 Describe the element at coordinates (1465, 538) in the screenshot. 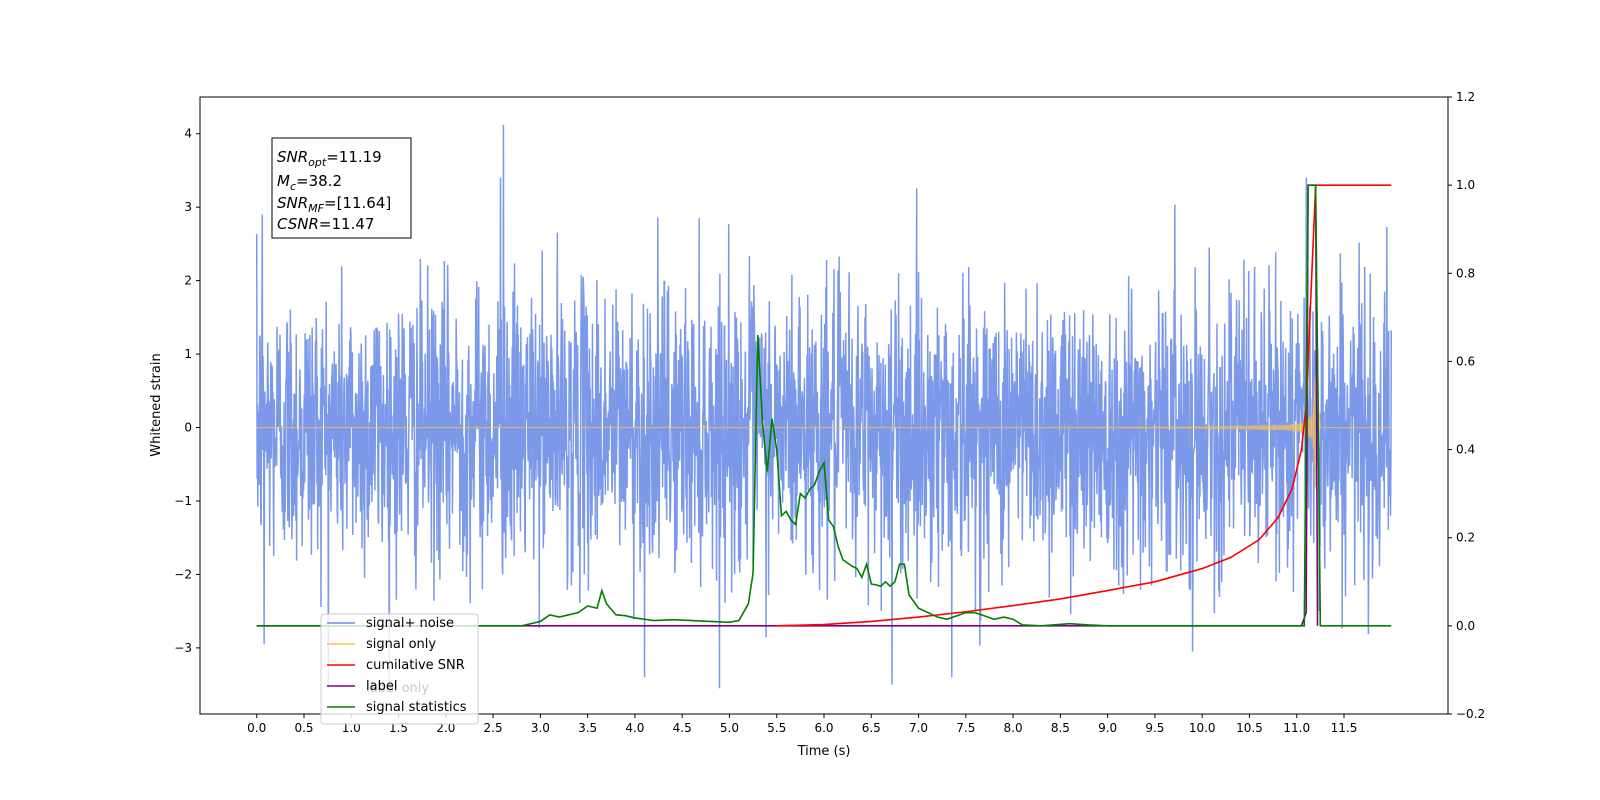

I see `y2-tick-label: 0.2` at that location.